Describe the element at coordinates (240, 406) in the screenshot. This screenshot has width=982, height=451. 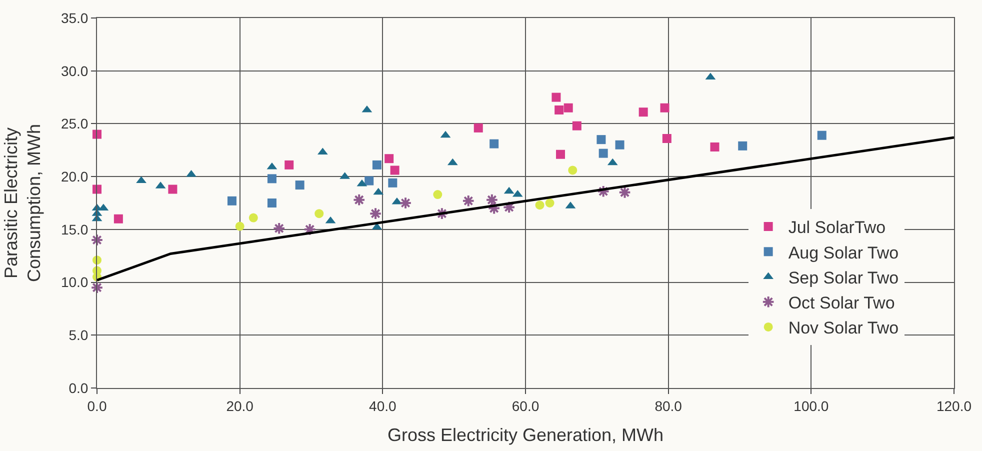
I see `x-tick-label: 20.0` at that location.